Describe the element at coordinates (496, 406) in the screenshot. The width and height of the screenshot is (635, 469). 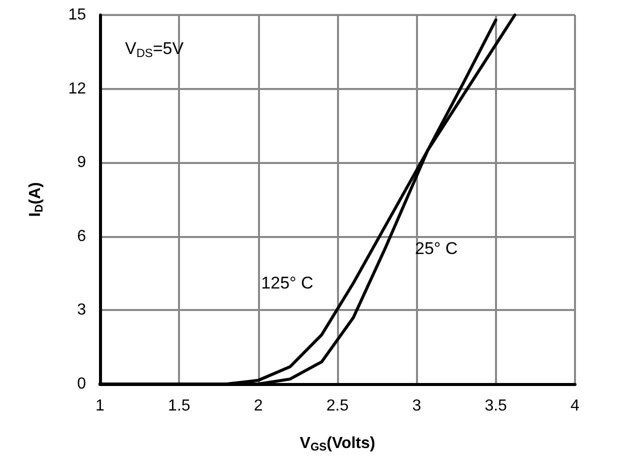
I see `x-tick-label: 3.5` at that location.